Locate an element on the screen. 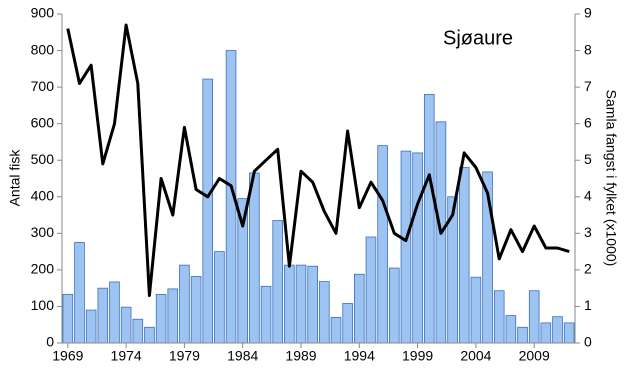 Image resolution: width=630 pixels, height=376 pixels. x-tick-label: 1969 is located at coordinates (67, 356).